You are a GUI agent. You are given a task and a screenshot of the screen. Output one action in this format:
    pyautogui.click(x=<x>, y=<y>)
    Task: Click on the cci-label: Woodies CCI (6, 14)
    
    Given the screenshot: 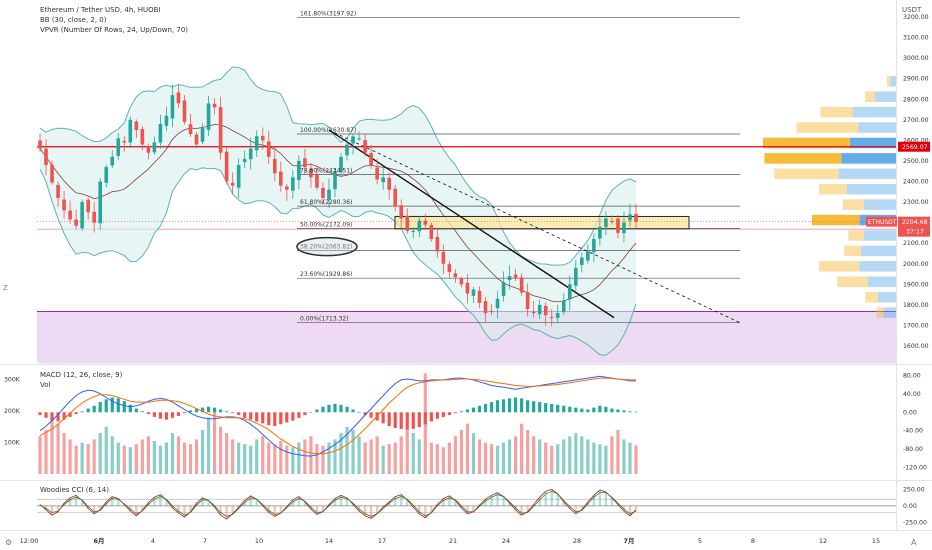 What is the action you would take?
    pyautogui.click(x=74, y=490)
    